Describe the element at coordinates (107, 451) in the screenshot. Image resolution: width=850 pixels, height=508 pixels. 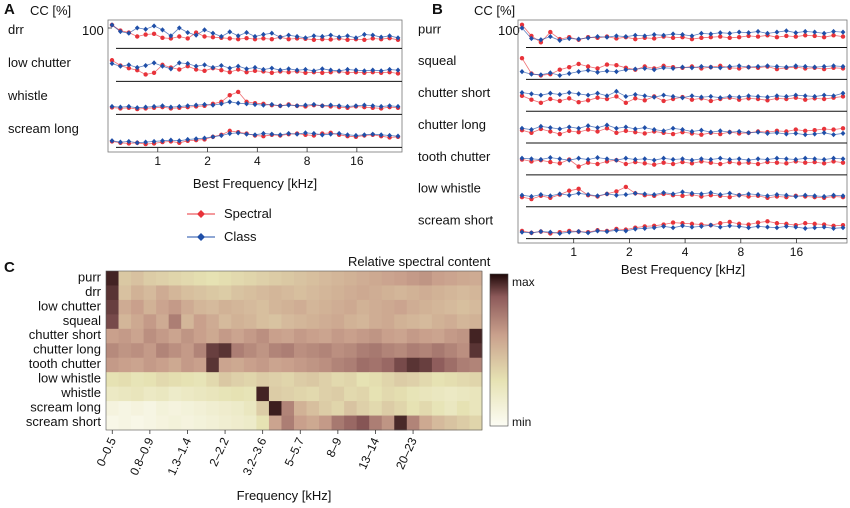
I see `heatmap-xtick-label: 0–0.5` at that location.